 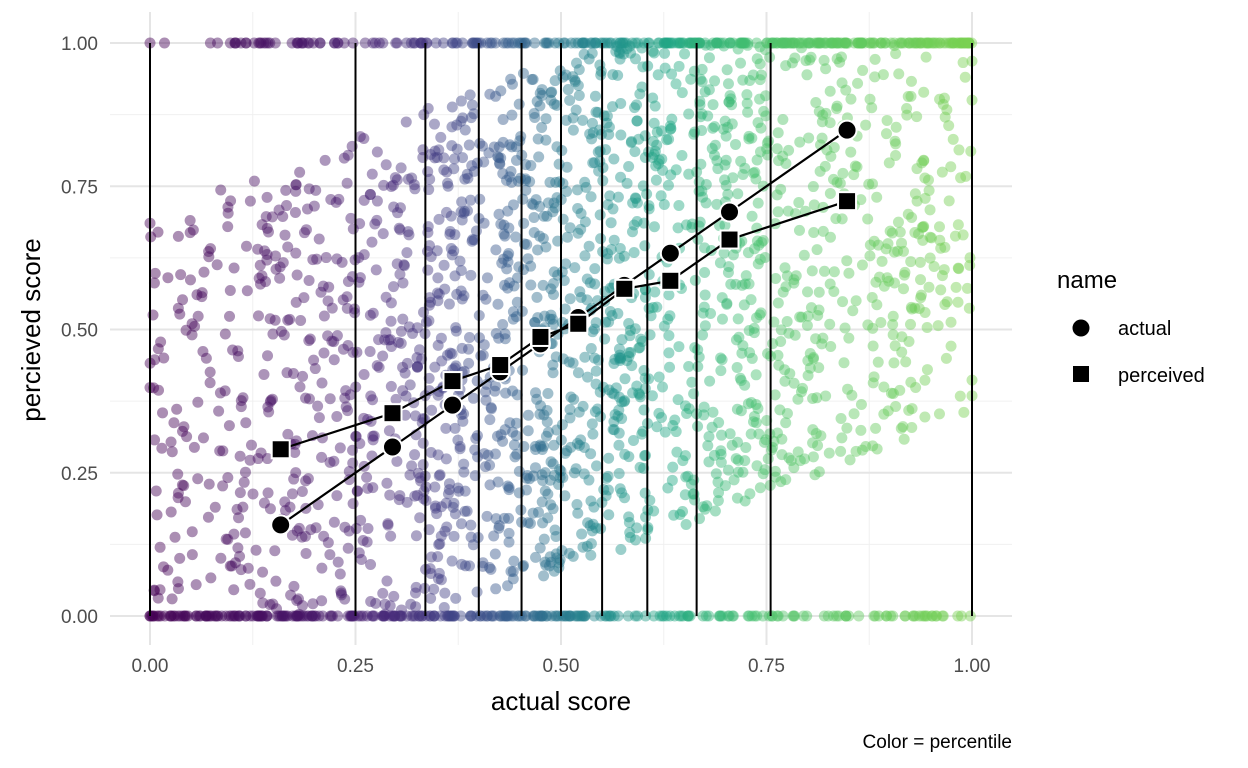 What do you see at coordinates (729, 239) in the screenshot?
I see `point-perceived` at bounding box center [729, 239].